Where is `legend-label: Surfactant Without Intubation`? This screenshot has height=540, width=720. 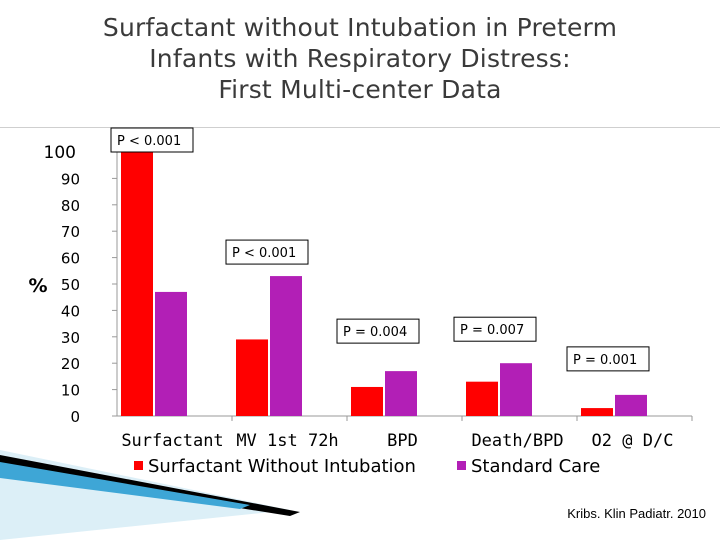
legend-label: Surfactant Without Intubation is located at coordinates (282, 466).